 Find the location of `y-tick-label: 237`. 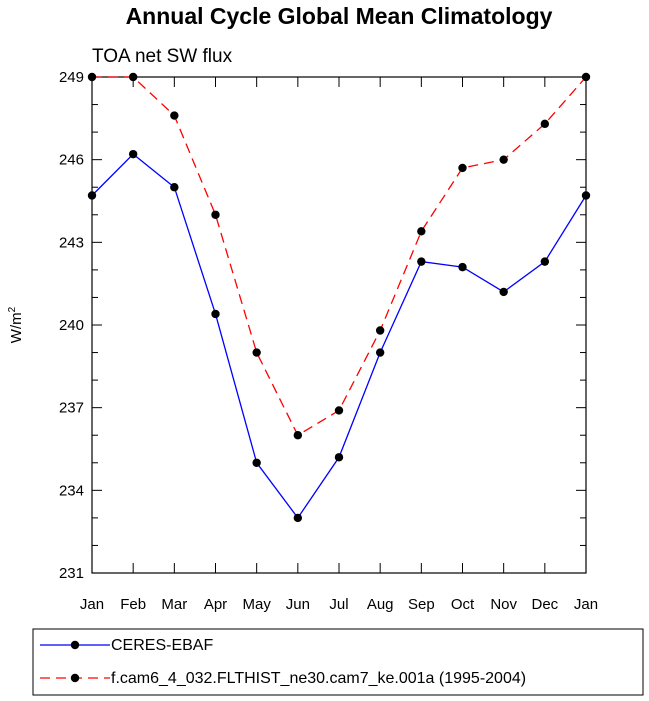

y-tick-label: 237 is located at coordinates (71, 408).